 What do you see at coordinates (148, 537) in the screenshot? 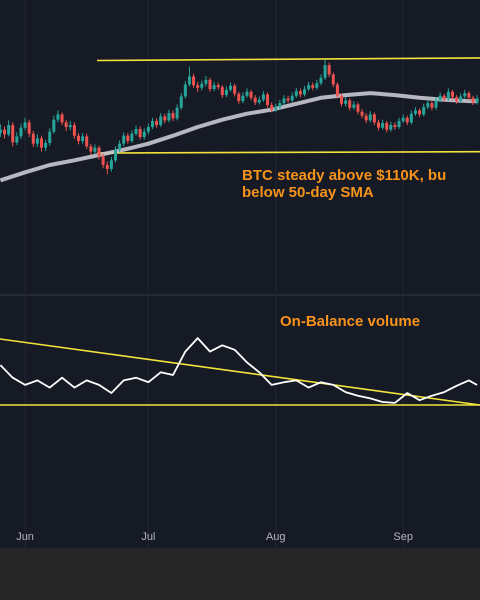
I see `x-tick-label: Jul` at bounding box center [148, 537].